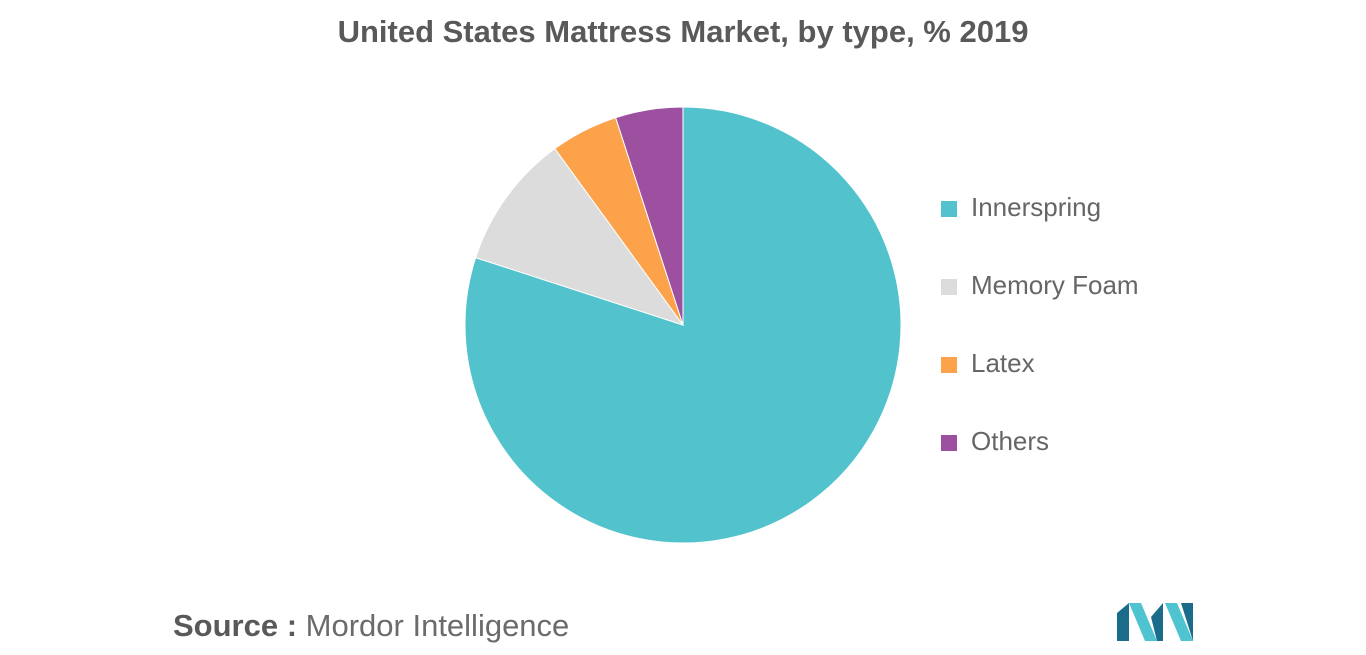  Describe the element at coordinates (949, 209) in the screenshot. I see `legend-swatch-innerspring` at that location.